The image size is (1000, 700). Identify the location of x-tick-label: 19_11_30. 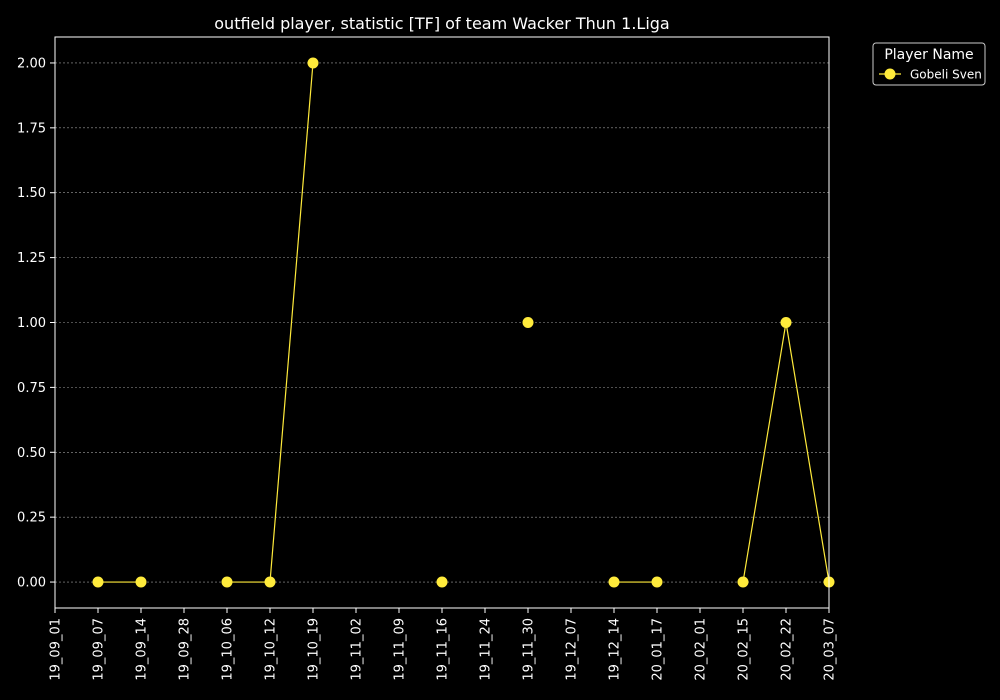
(529, 649).